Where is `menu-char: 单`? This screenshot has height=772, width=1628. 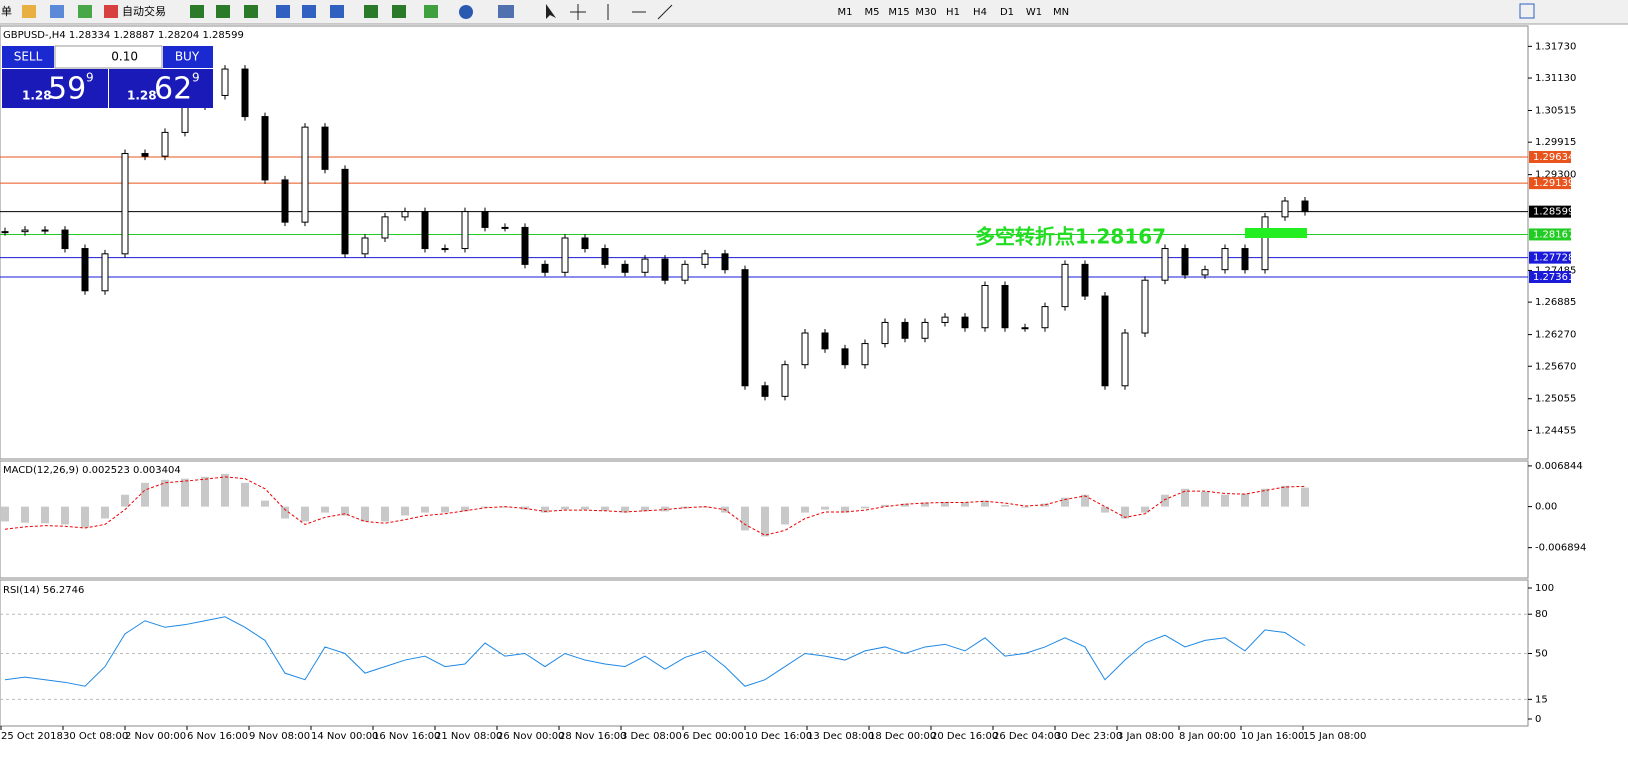 menu-char: 单 is located at coordinates (6, 11).